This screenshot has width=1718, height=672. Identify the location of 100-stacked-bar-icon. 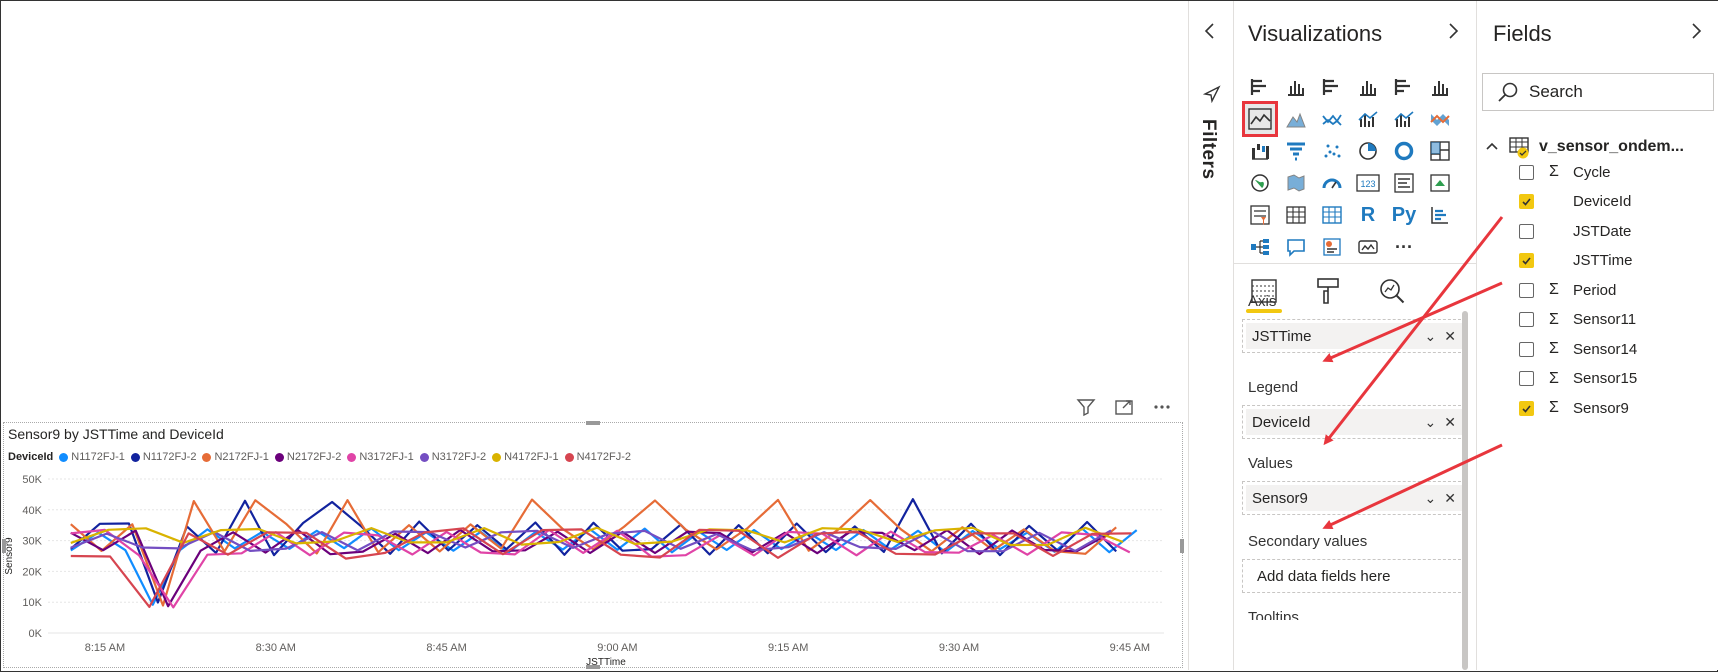
(1404, 87).